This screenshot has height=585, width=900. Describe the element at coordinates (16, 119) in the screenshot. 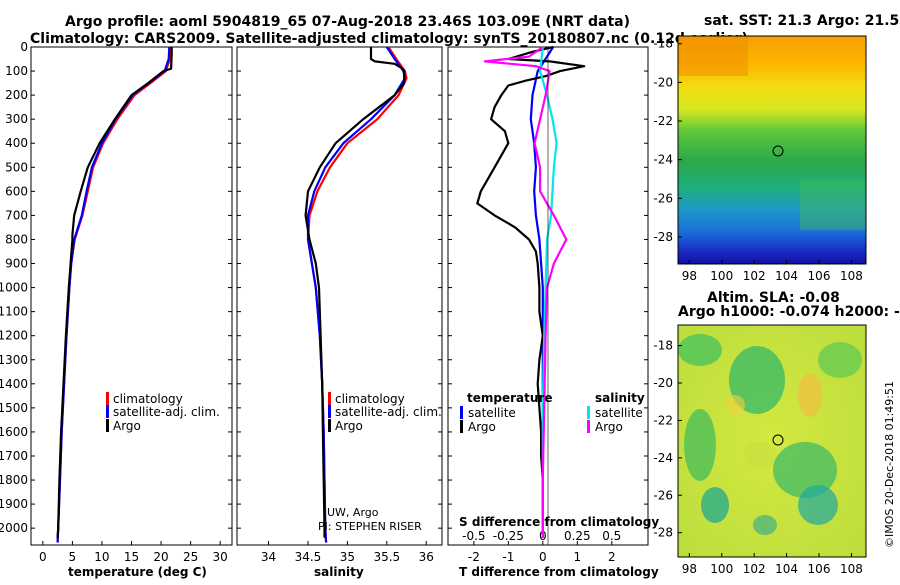

I see `depth-tick-label: 300` at that location.